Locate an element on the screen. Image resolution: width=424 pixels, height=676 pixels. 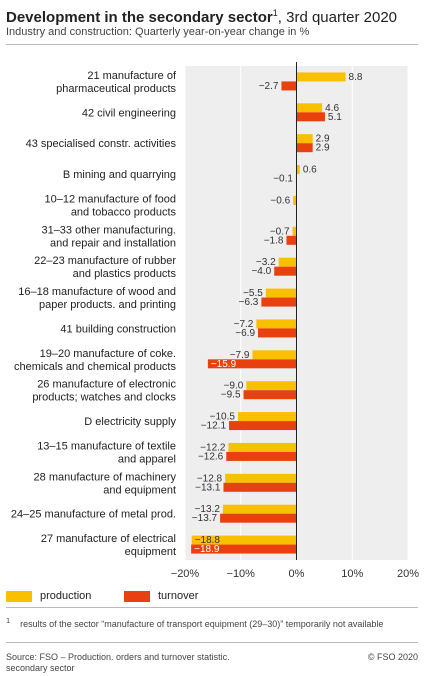
turnover-data-label: −15.9 is located at coordinates (224, 364).